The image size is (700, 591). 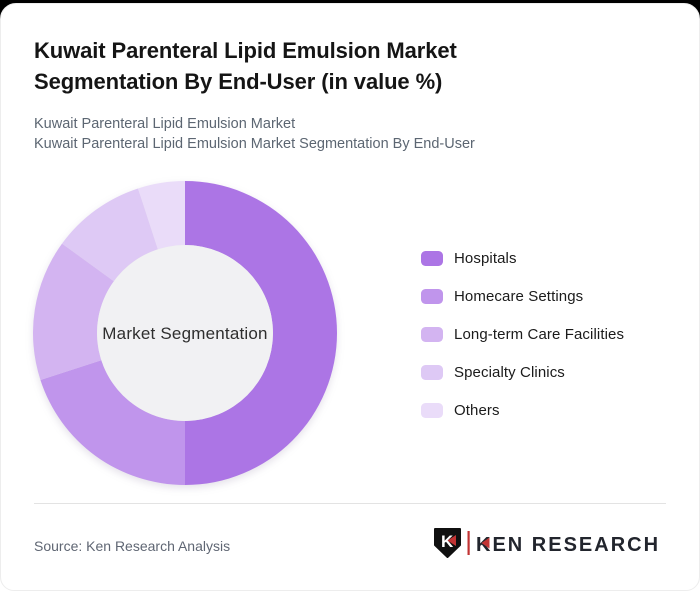 What do you see at coordinates (519, 296) in the screenshot?
I see `legend-item-label: Homecare Settings` at bounding box center [519, 296].